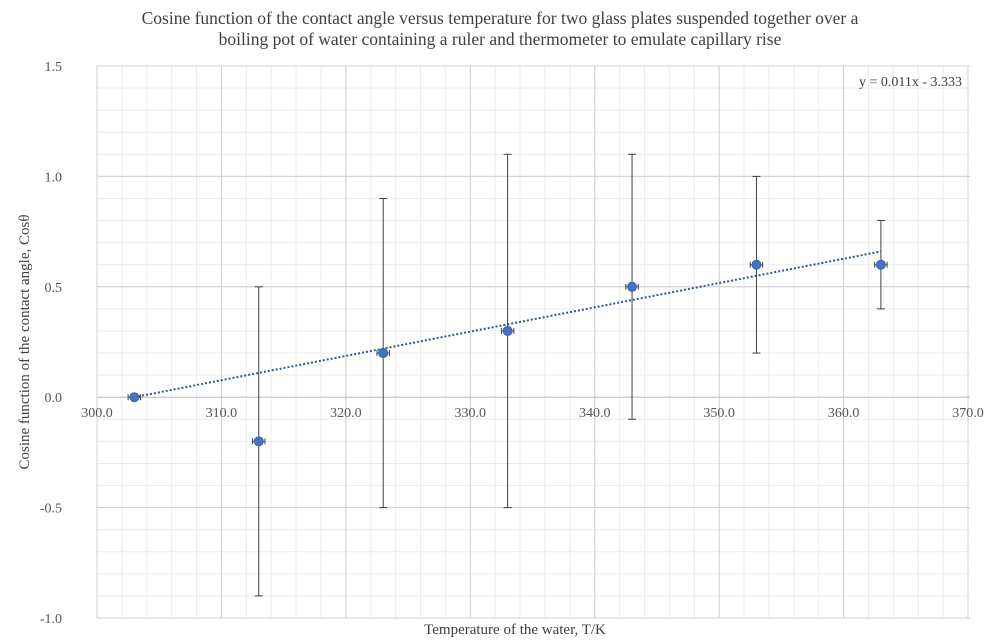  Describe the element at coordinates (910, 82) in the screenshot. I see `trendline-equation: y = 0.011x - 3.333` at that location.